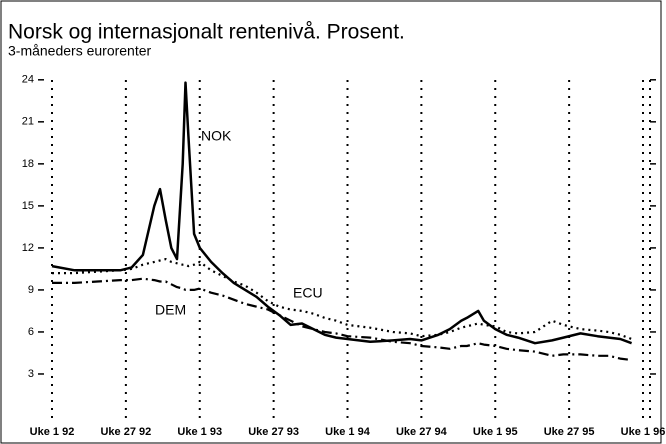 The height and width of the screenshot is (444, 666). Describe the element at coordinates (422, 432) in the screenshot. I see `x-tick-label: Uke 27 94` at that location.